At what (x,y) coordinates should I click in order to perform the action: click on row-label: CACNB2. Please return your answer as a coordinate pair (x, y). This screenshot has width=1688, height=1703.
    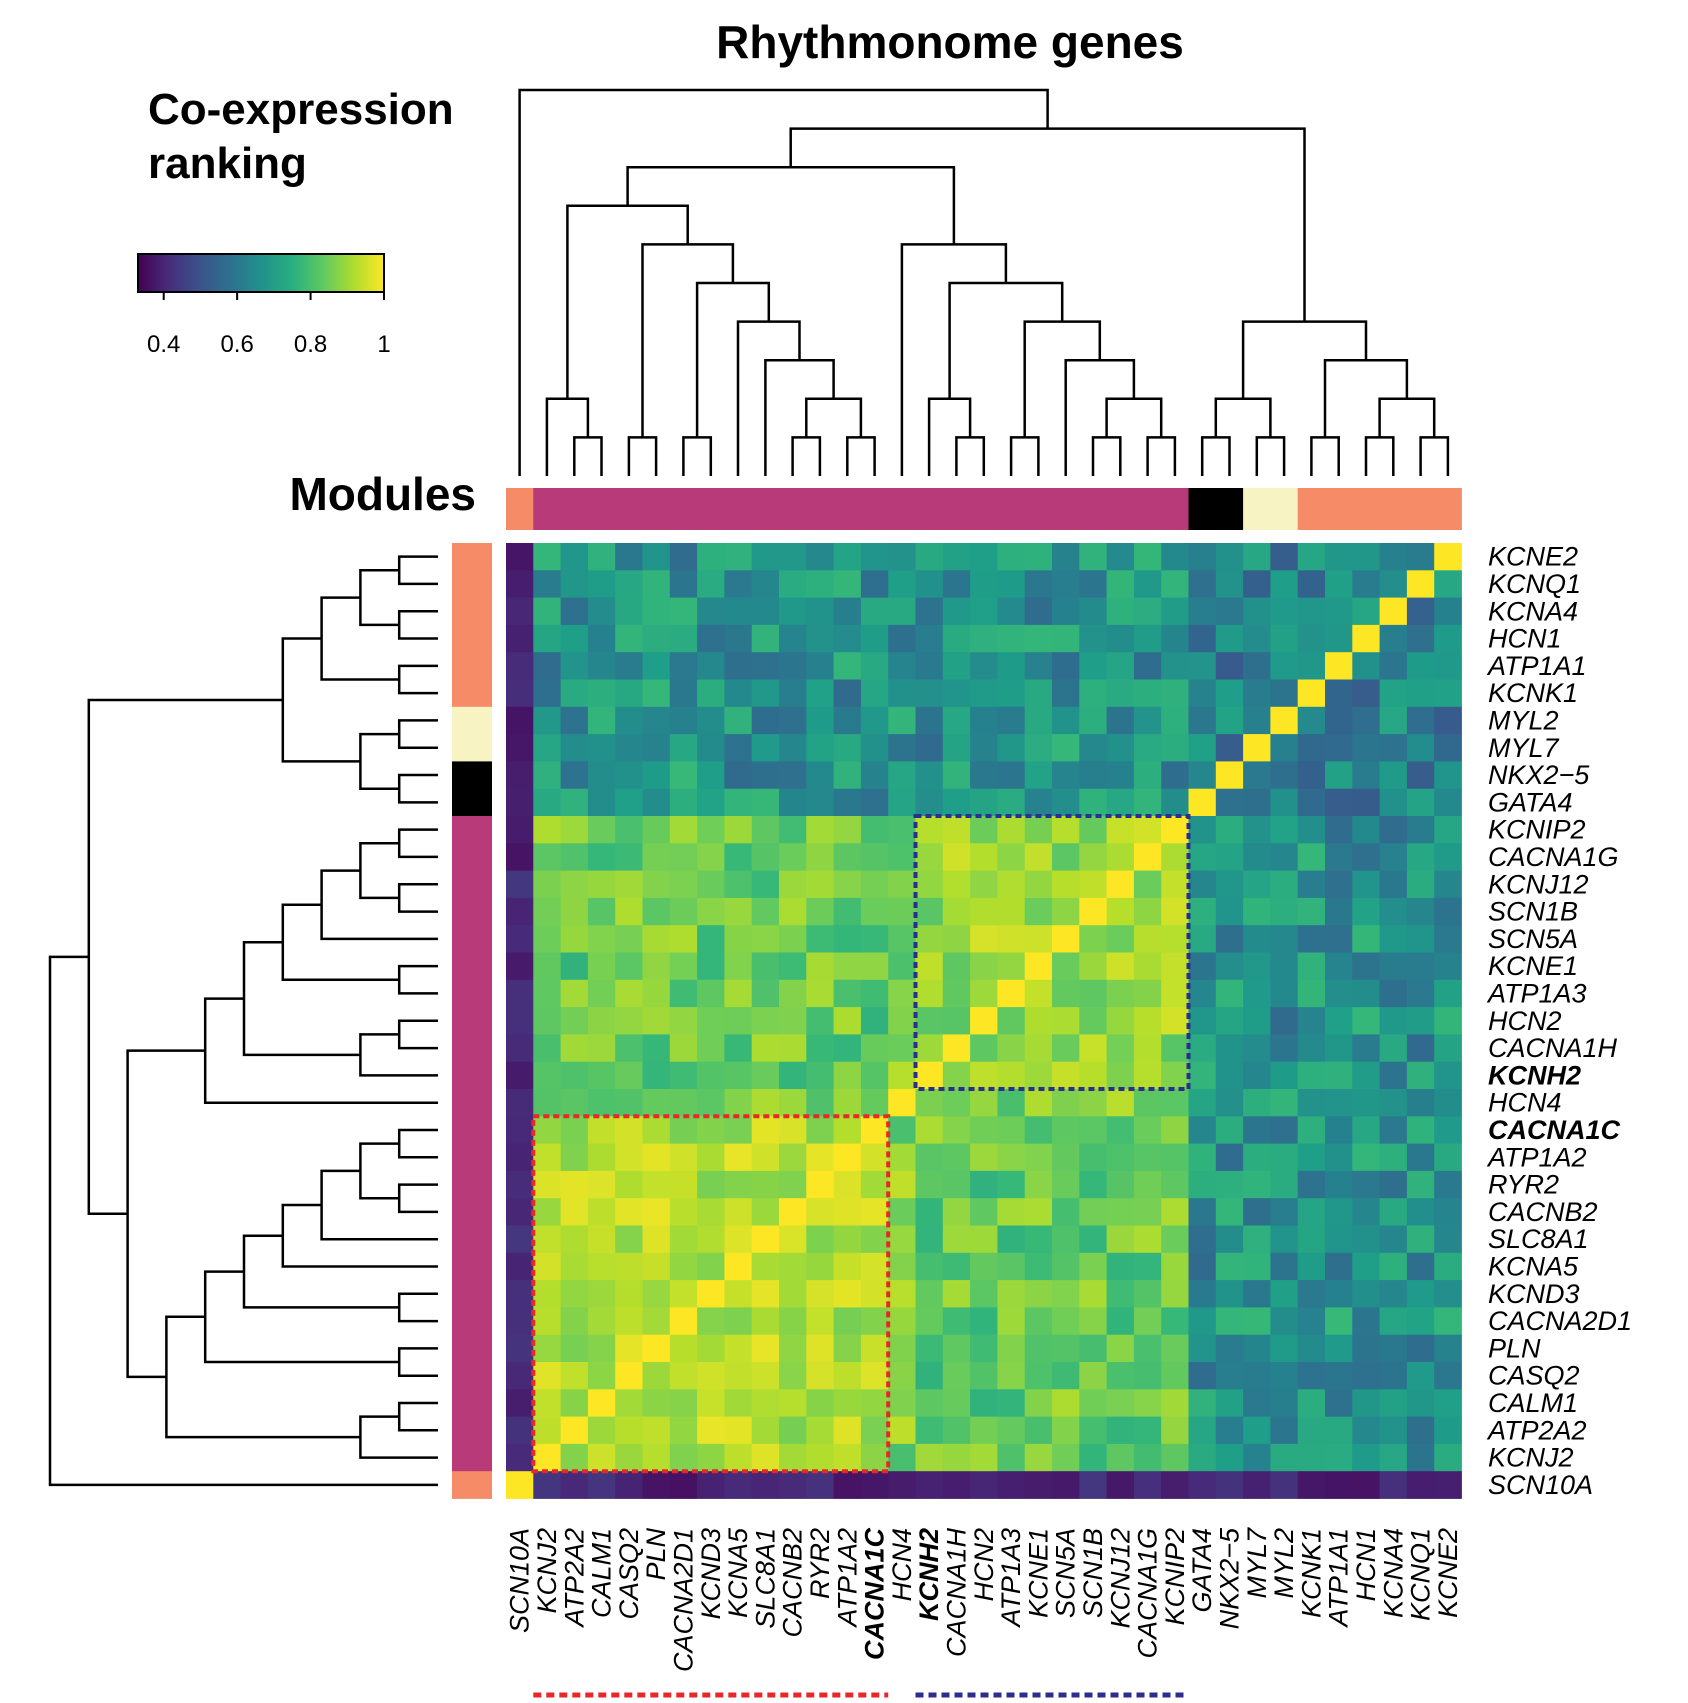
    Looking at the image, I should click on (1543, 1212).